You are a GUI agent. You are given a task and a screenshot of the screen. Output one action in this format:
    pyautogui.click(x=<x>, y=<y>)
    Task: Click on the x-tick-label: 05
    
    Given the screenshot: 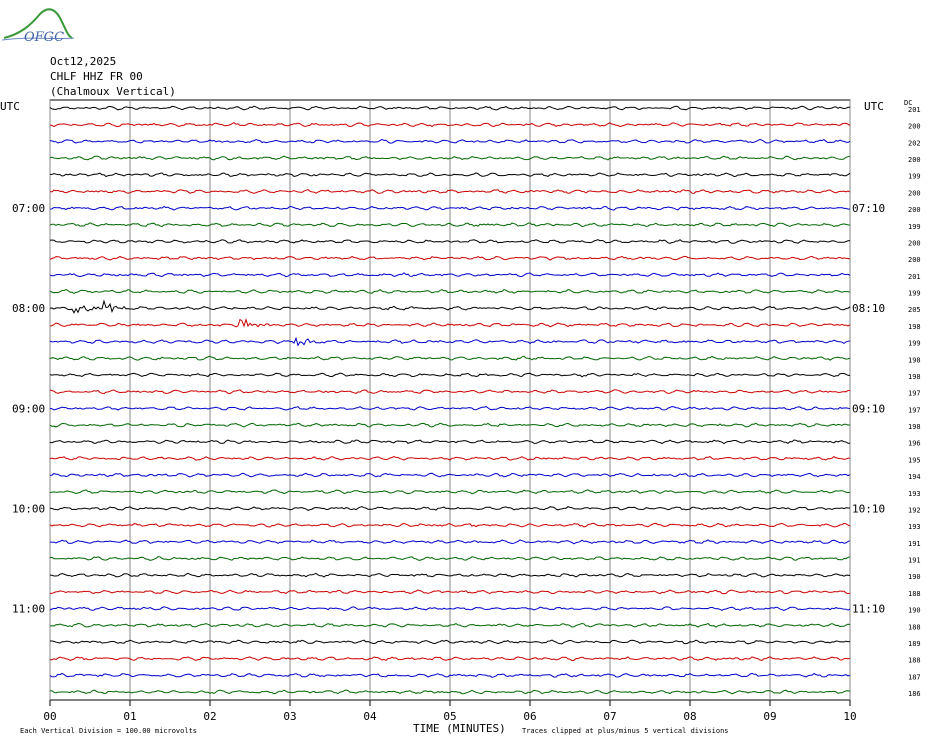 What is the action you would take?
    pyautogui.click(x=449, y=716)
    